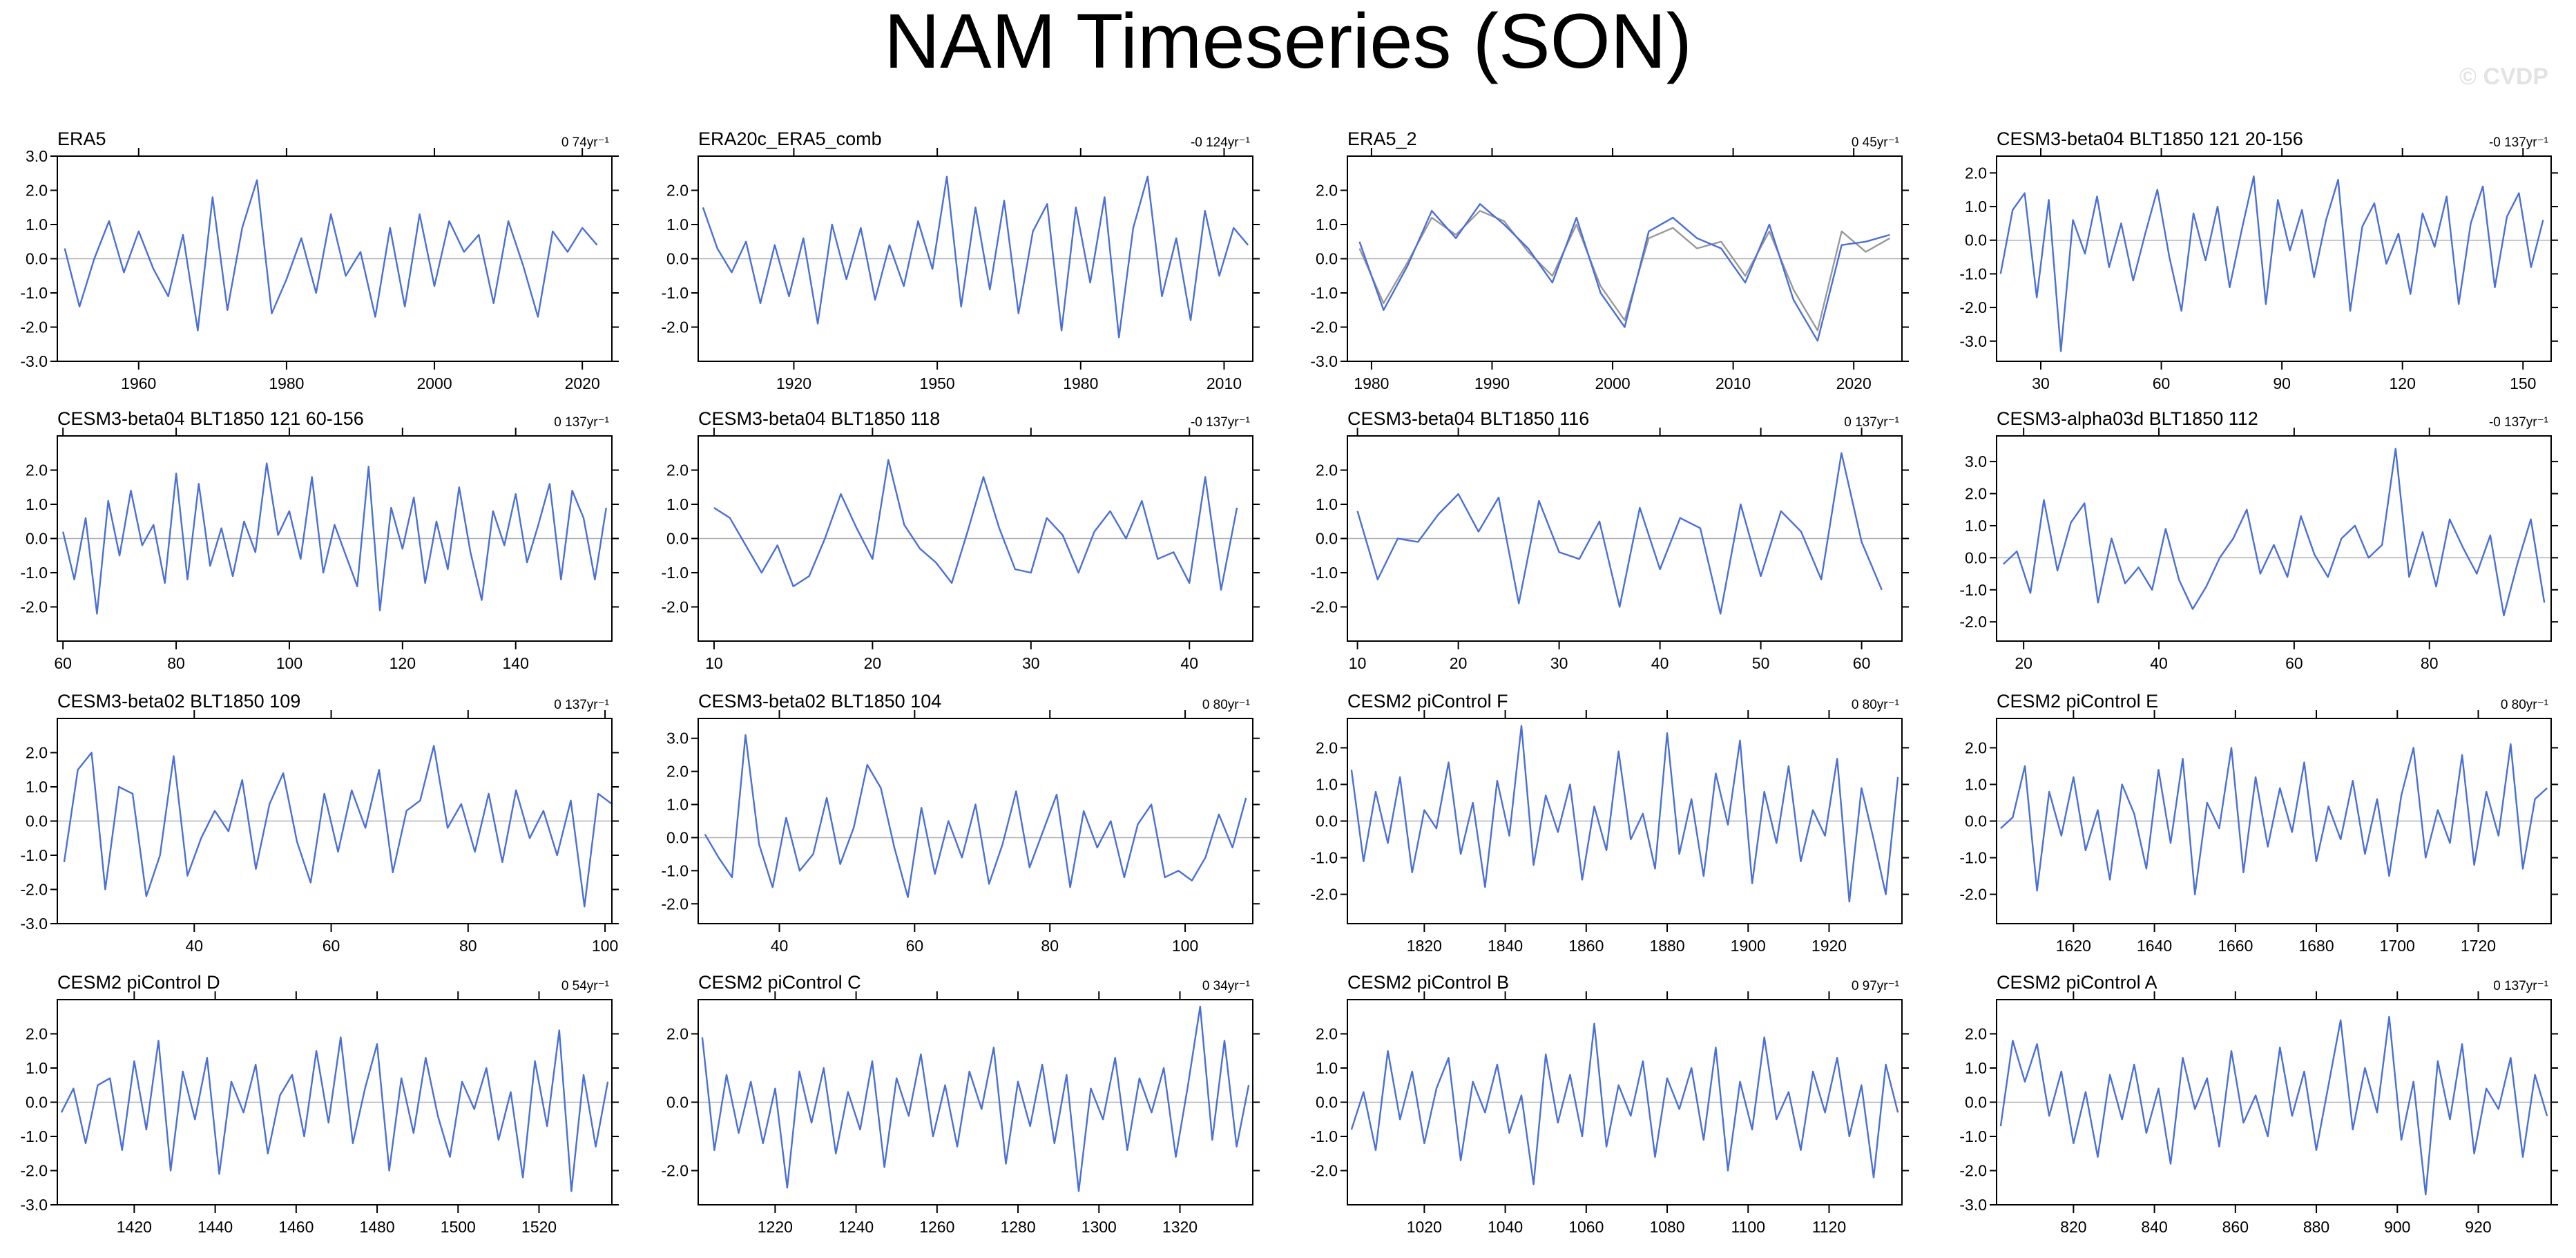 The height and width of the screenshot is (1258, 2576). I want to click on x-tick-label: 20, so click(2023, 663).